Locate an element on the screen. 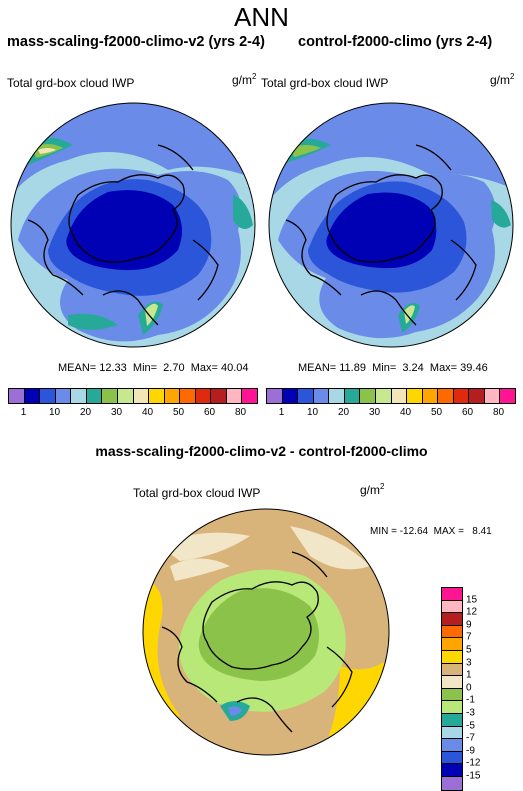 The image size is (523, 791). left-colorbar is located at coordinates (133, 396).